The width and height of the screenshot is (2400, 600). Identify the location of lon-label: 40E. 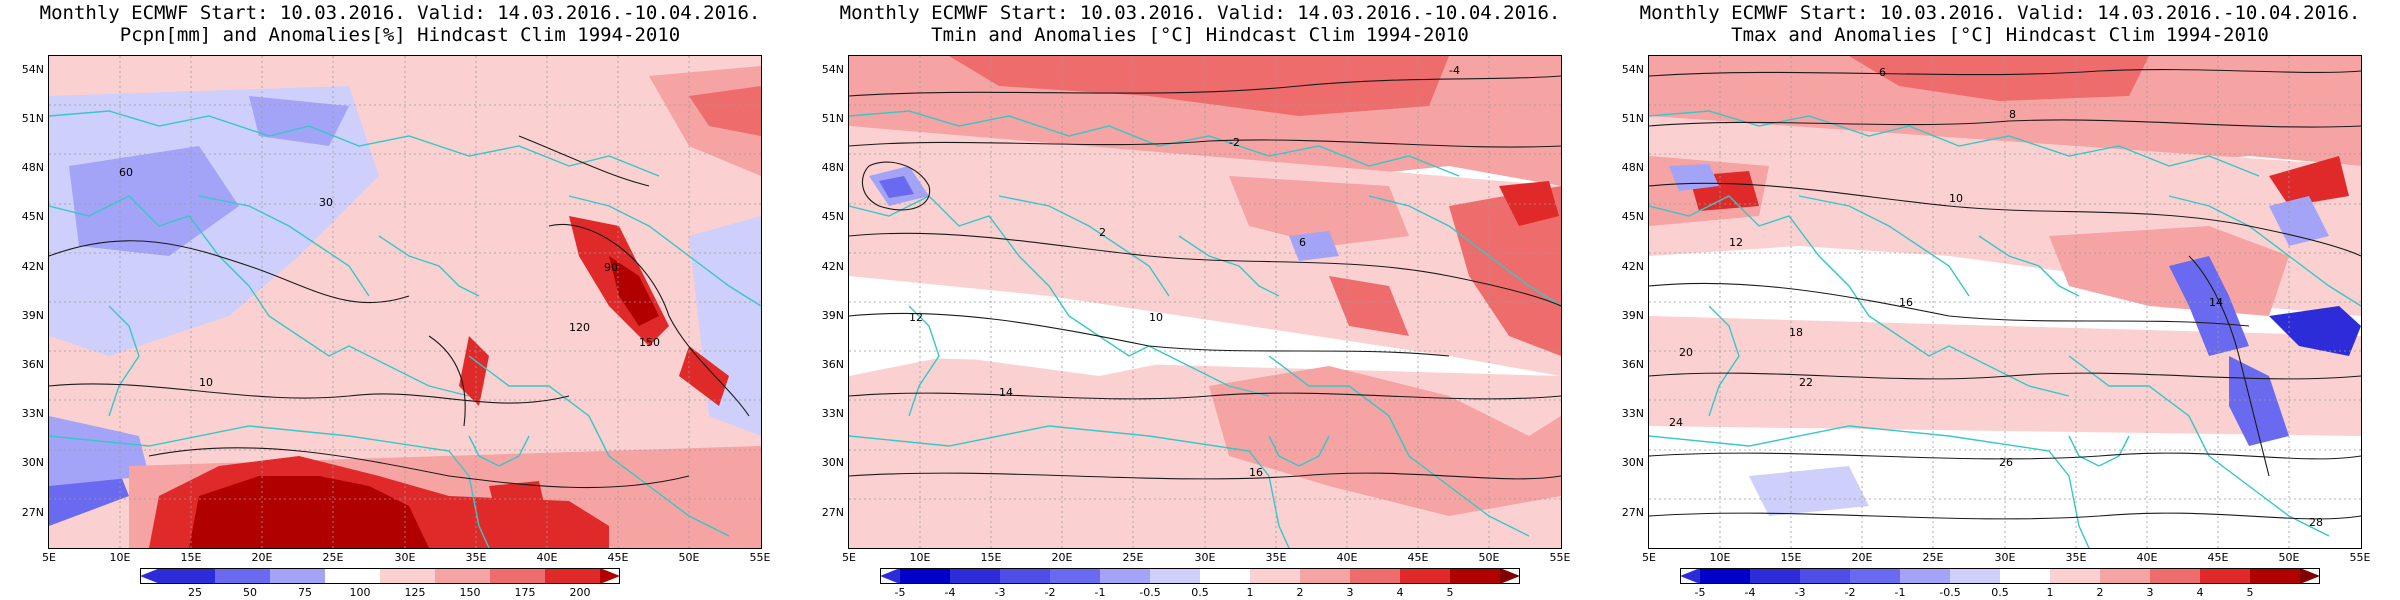
(2147, 557).